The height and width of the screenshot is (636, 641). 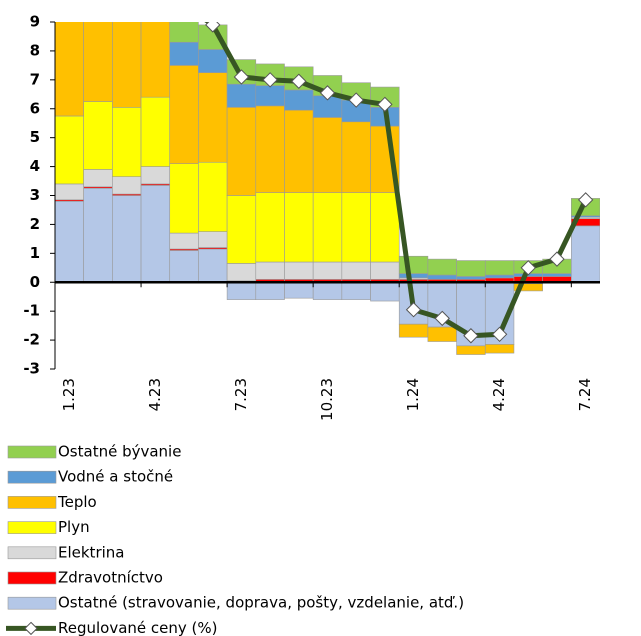 What do you see at coordinates (35, 22) in the screenshot?
I see `y-tick-label: 9` at bounding box center [35, 22].